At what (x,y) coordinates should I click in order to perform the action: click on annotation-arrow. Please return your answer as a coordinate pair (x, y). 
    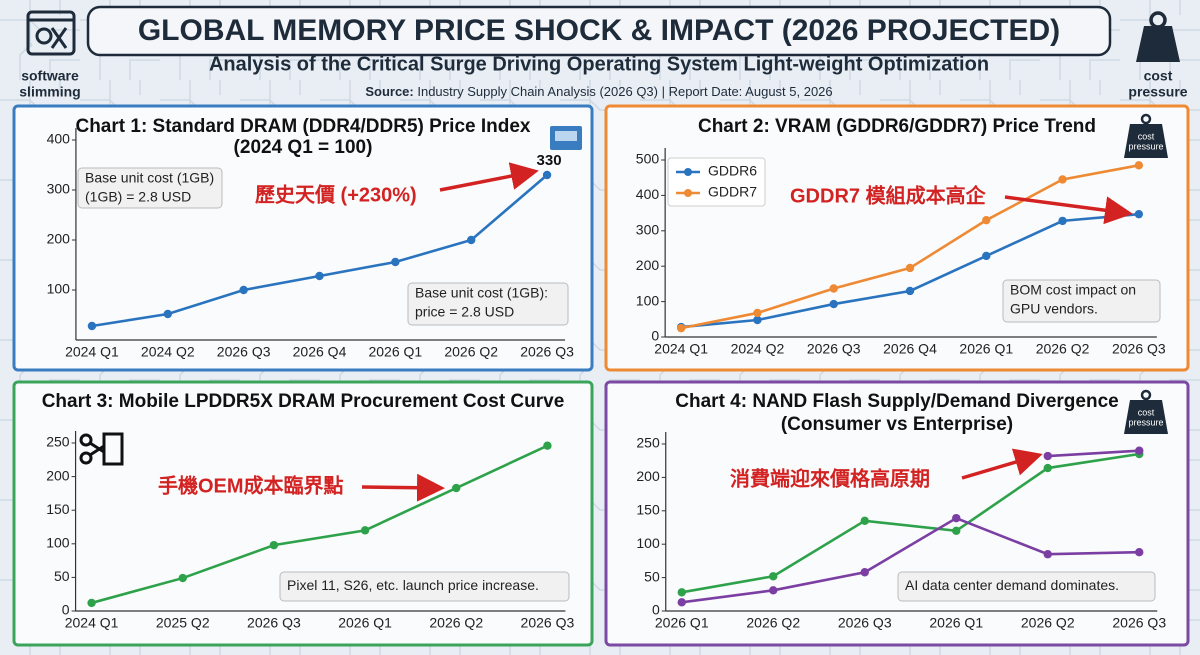
    Looking at the image, I should click on (403, 487).